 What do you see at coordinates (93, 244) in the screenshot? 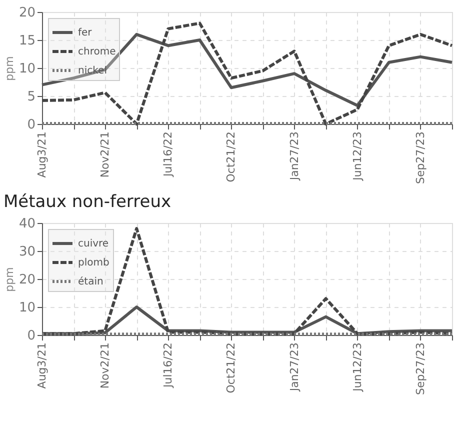
I see `legend-label: cuivre` at bounding box center [93, 244].